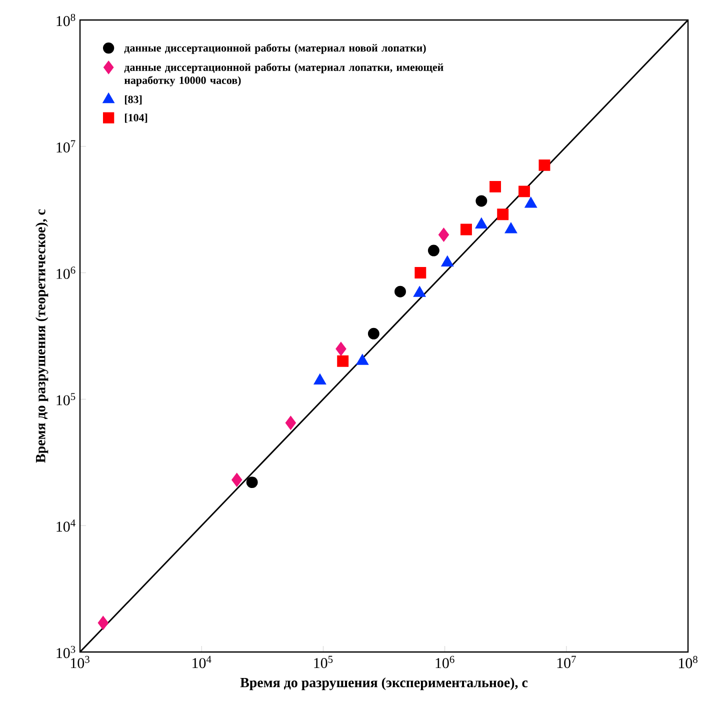 The height and width of the screenshot is (719, 703). What do you see at coordinates (66, 399) in the screenshot?
I see `y-tick-label: 10$^{5}$` at bounding box center [66, 399].